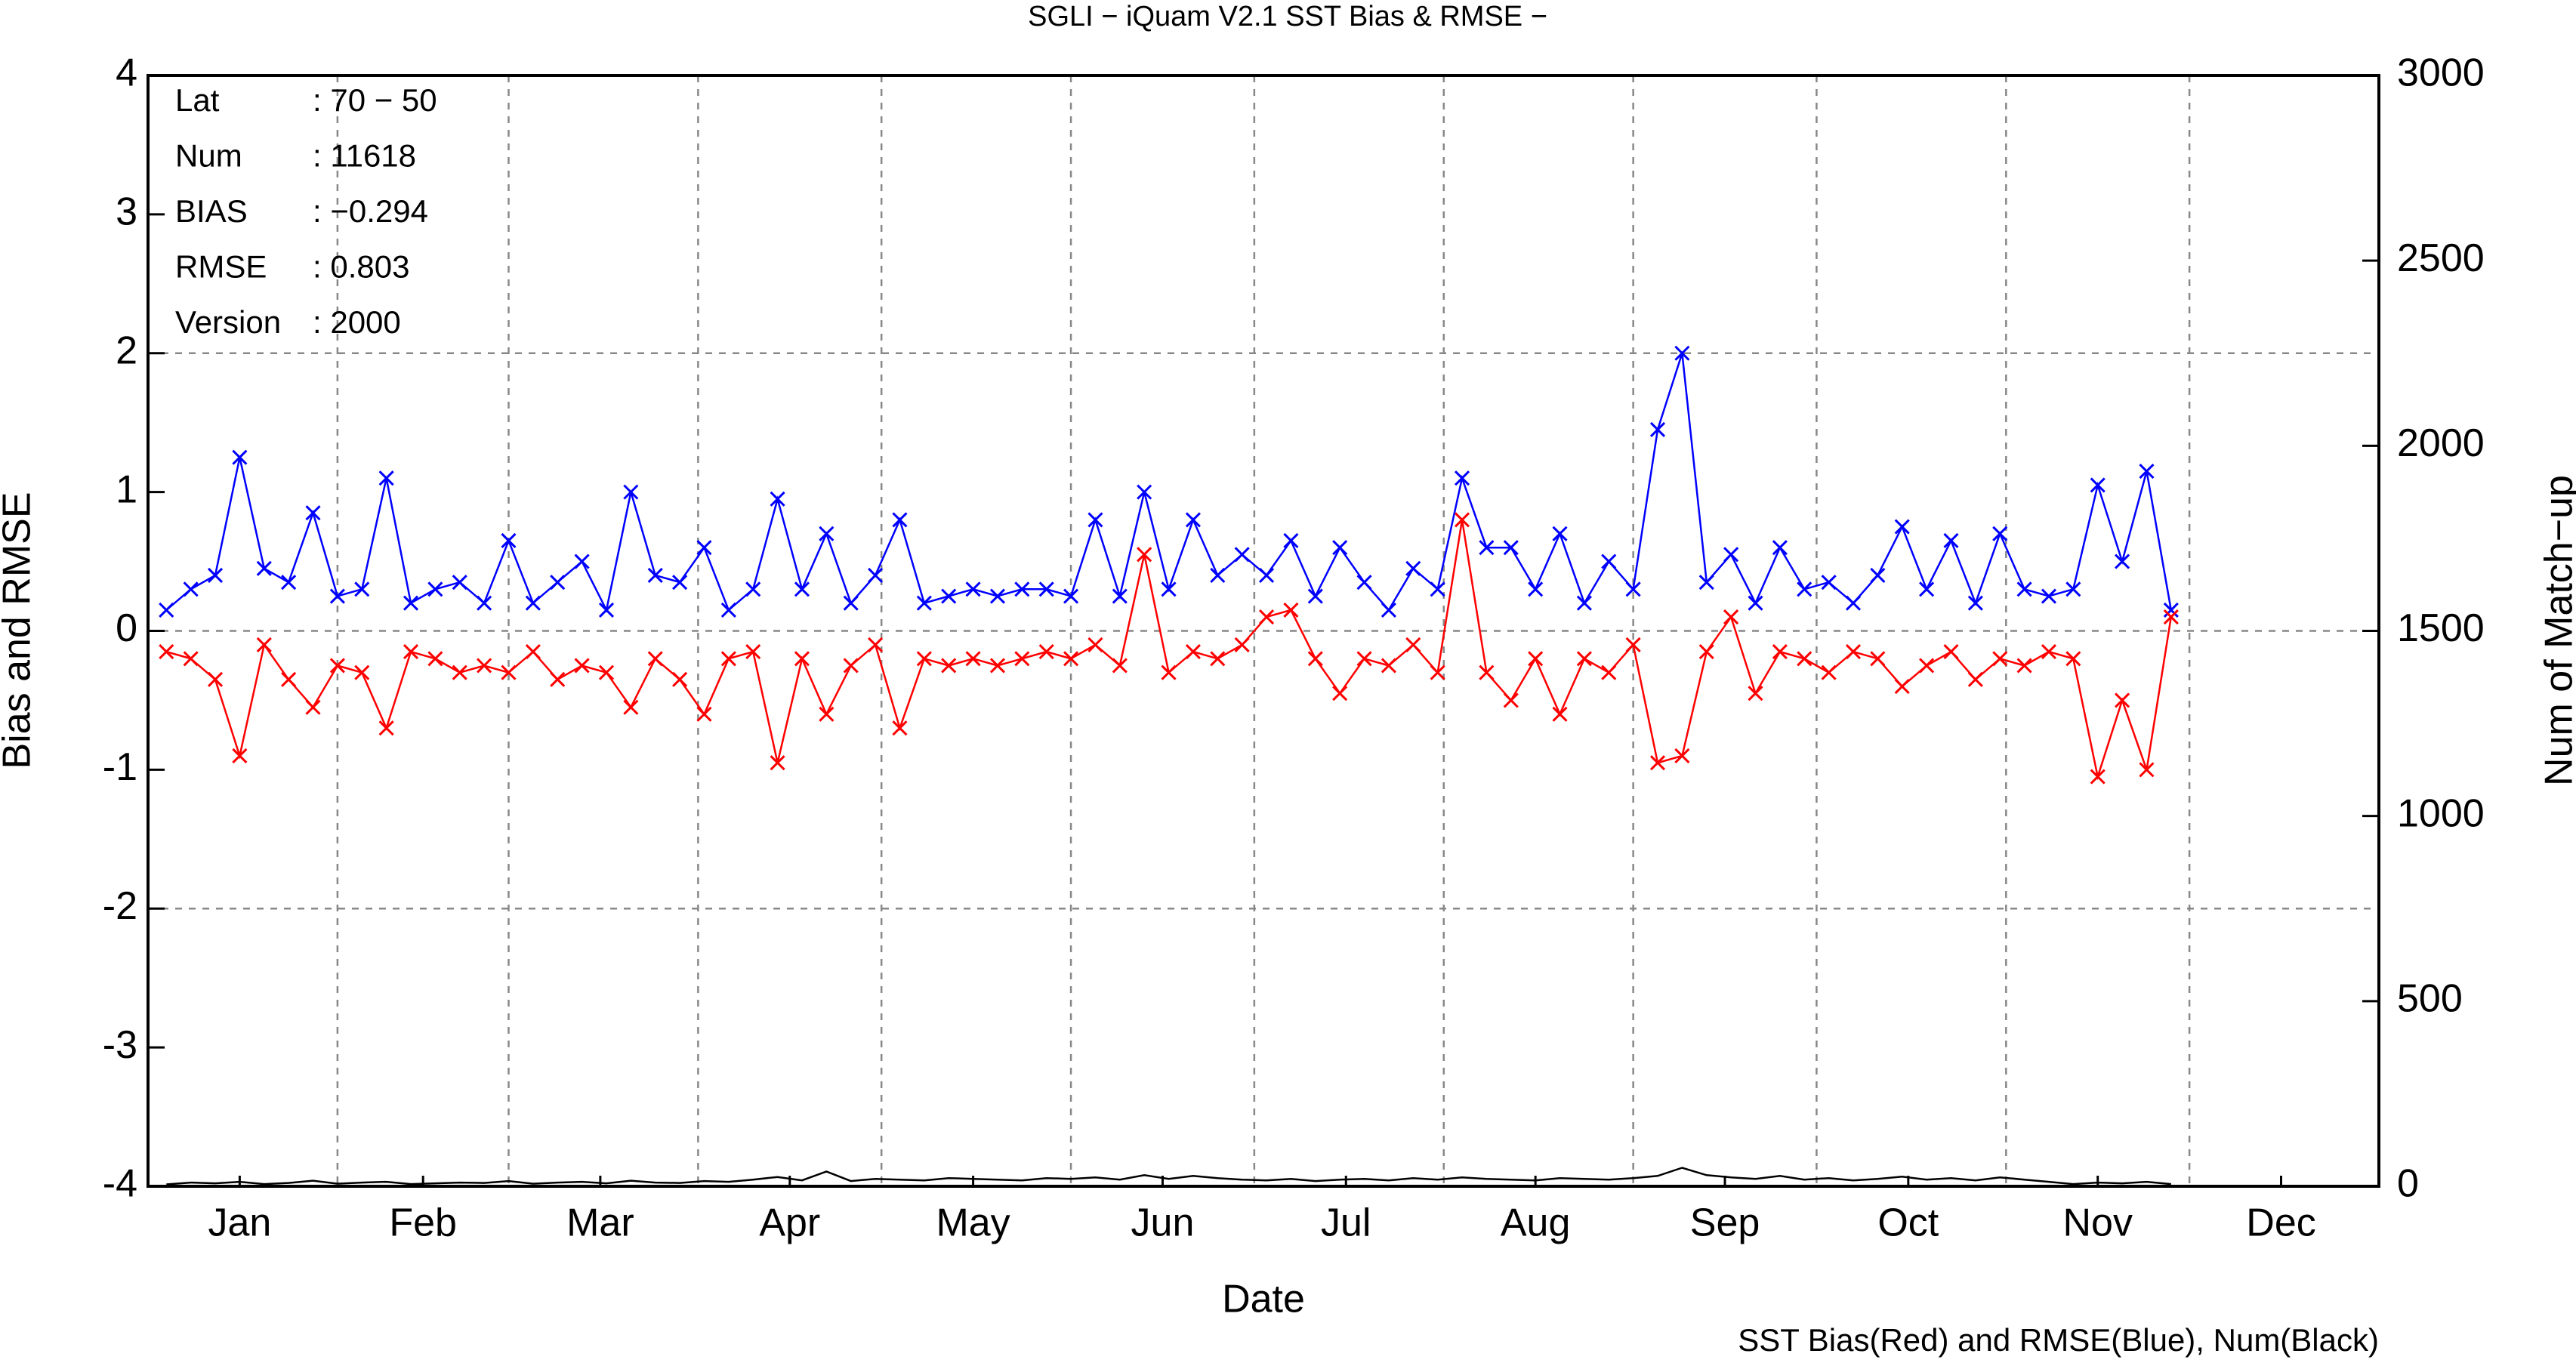 The image size is (2576, 1369). What do you see at coordinates (120, 1045) in the screenshot?
I see `y-tick-label: -3` at bounding box center [120, 1045].